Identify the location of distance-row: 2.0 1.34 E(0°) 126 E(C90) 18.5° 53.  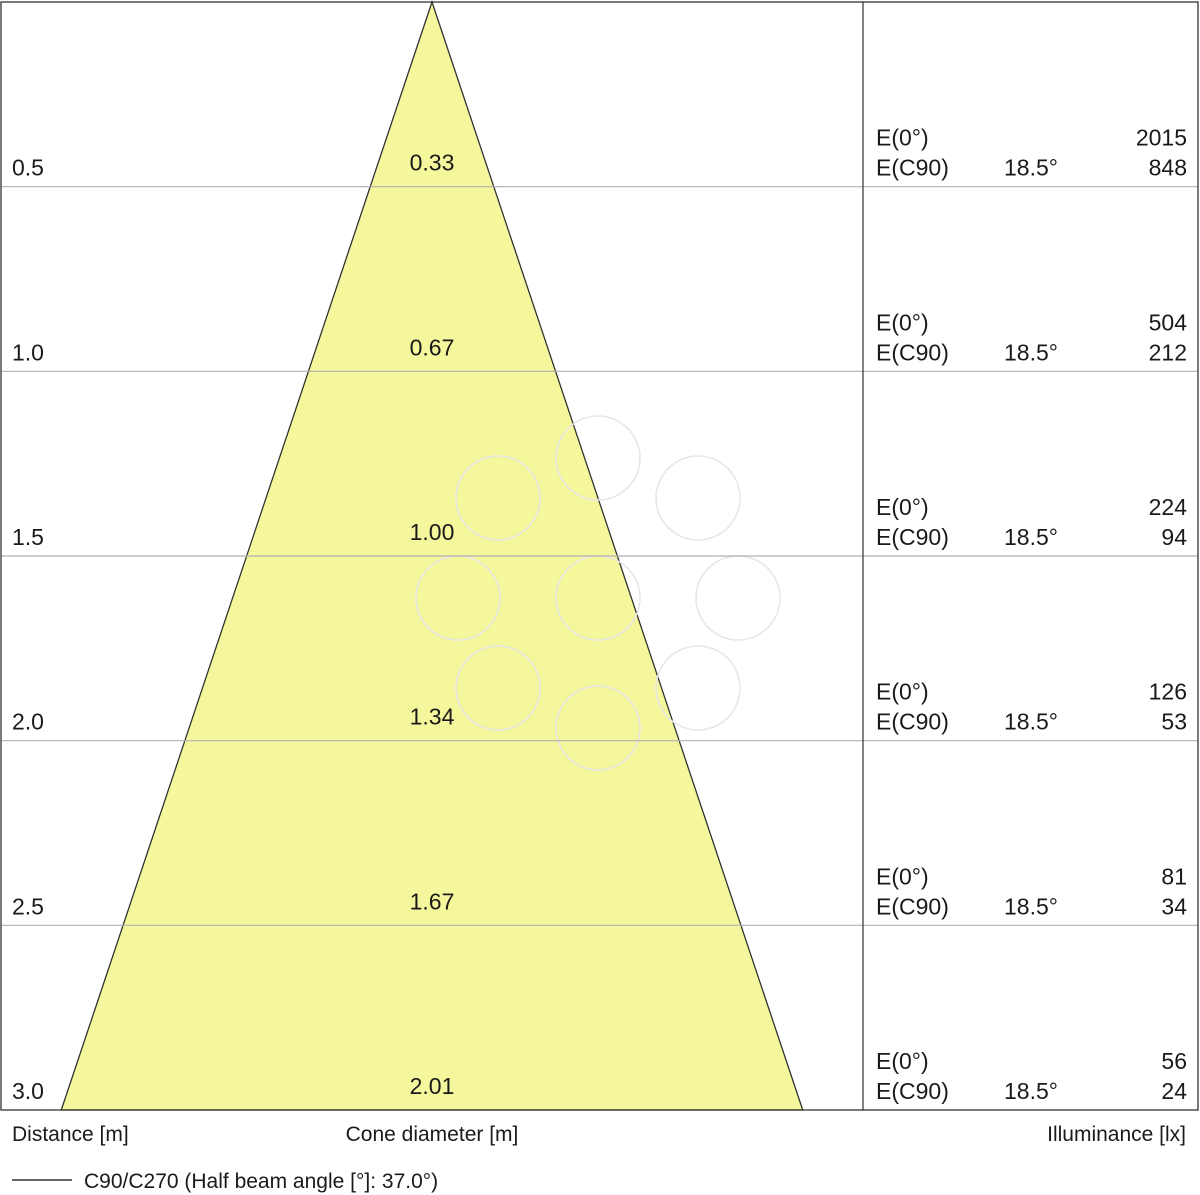
(599, 707).